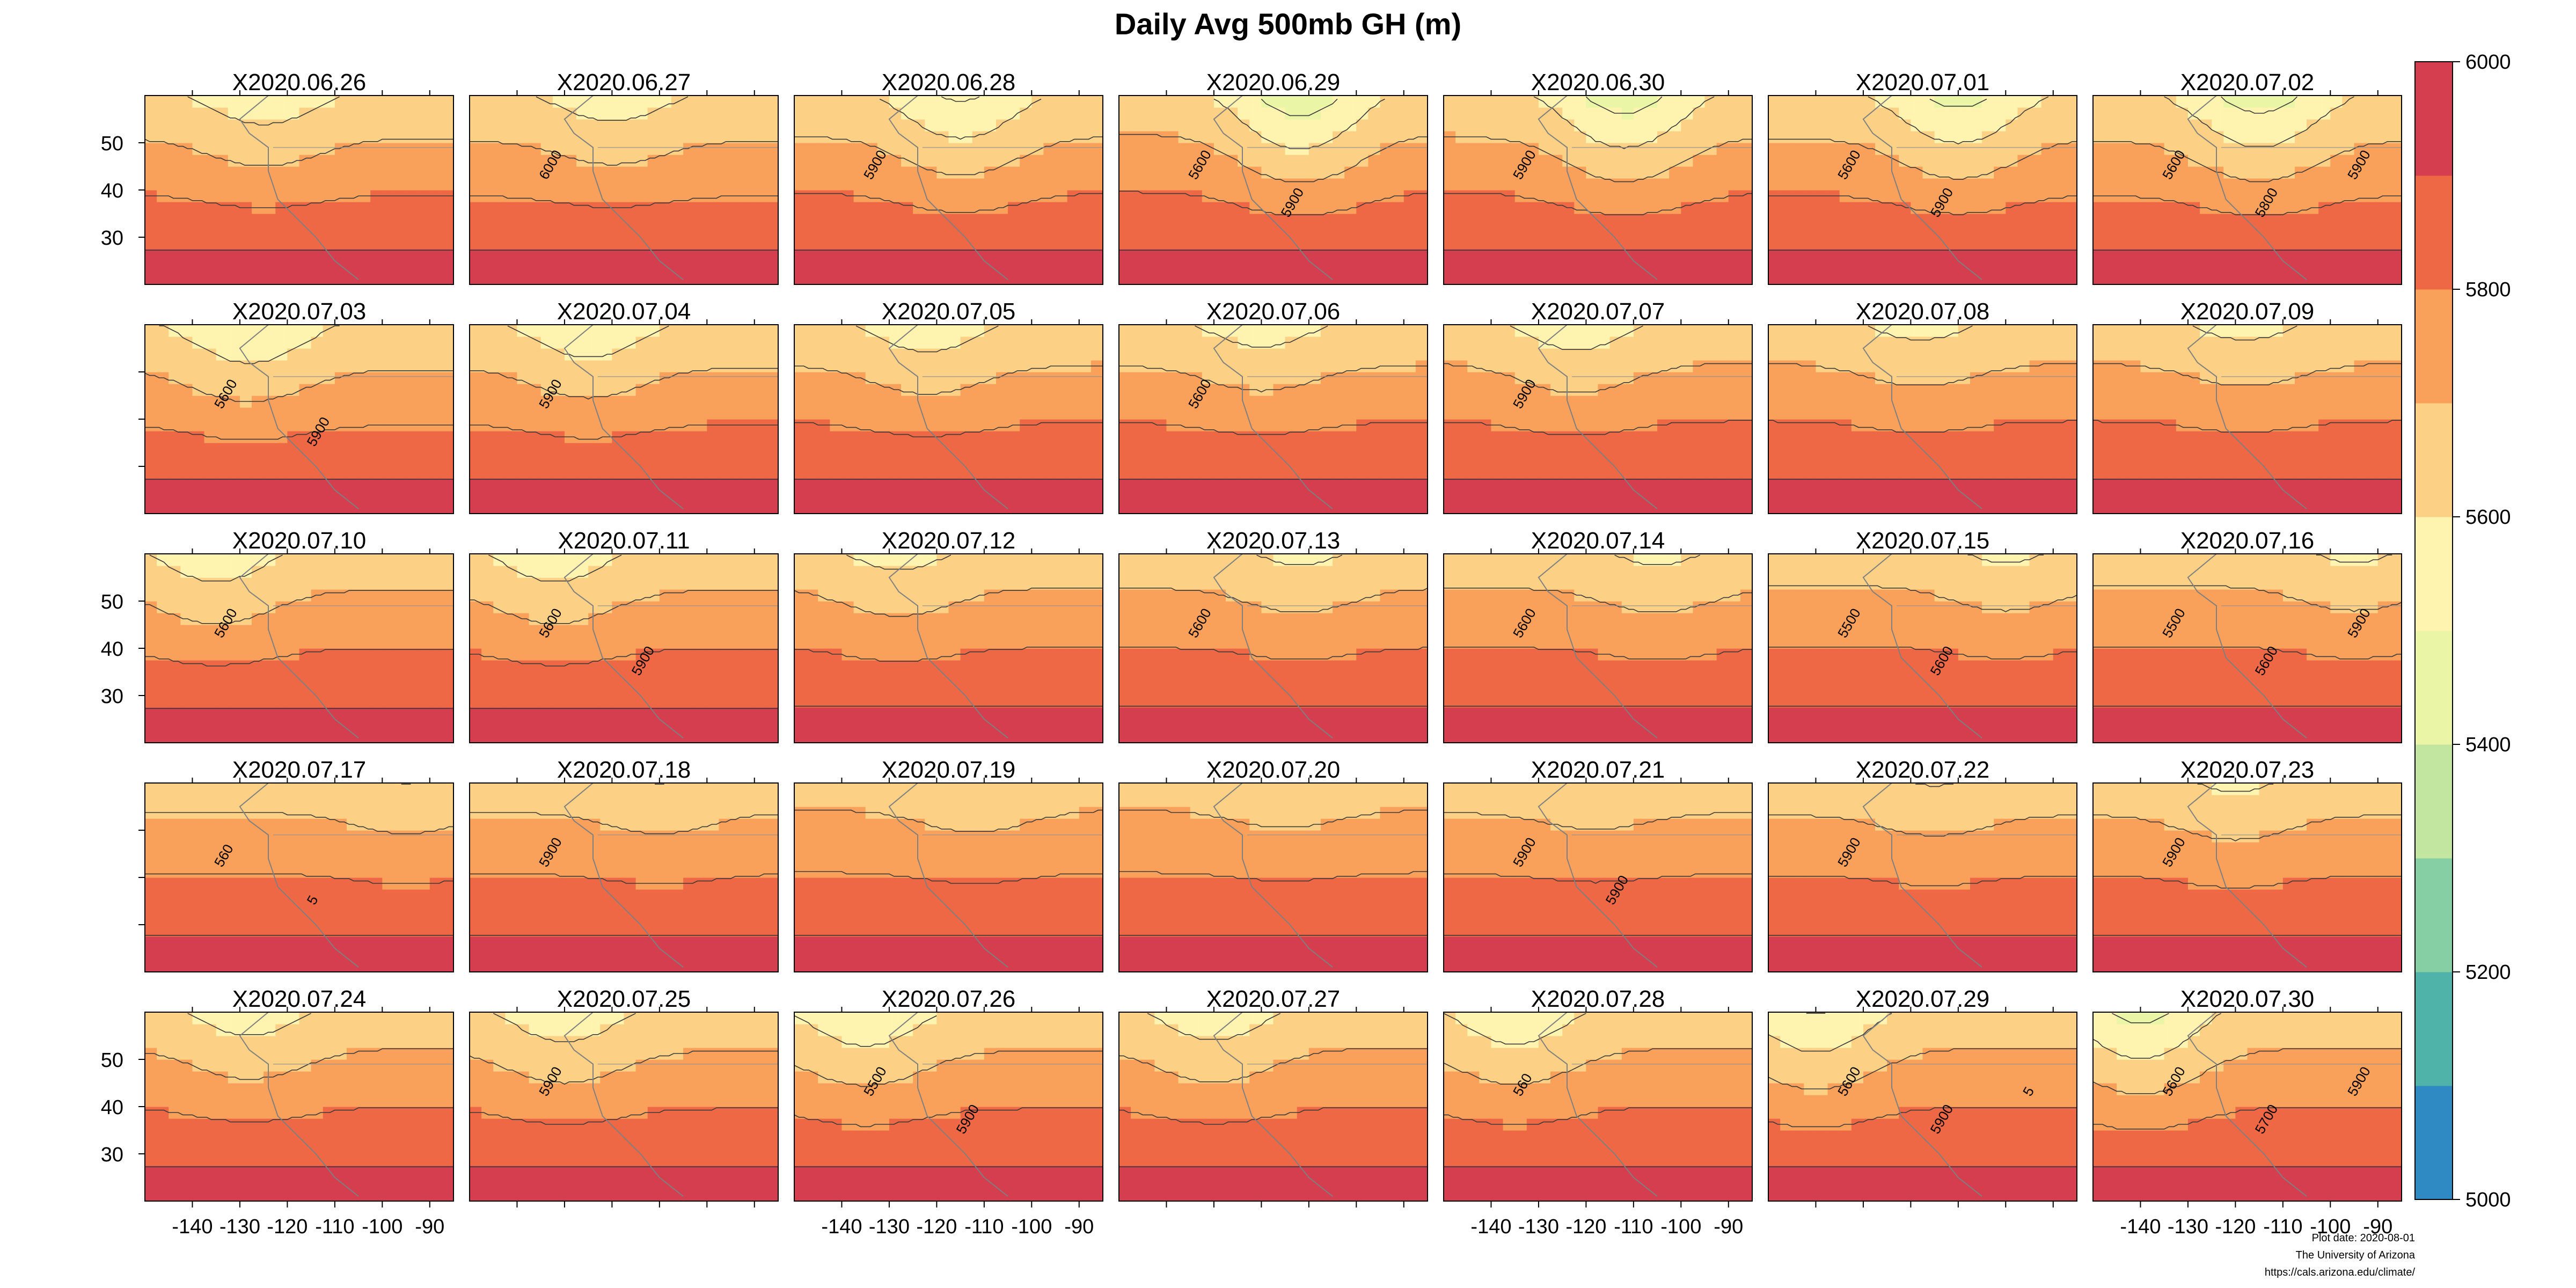  What do you see at coordinates (948, 406) in the screenshot?
I see `panel-X2020.07.05: X2020.07.05` at bounding box center [948, 406].